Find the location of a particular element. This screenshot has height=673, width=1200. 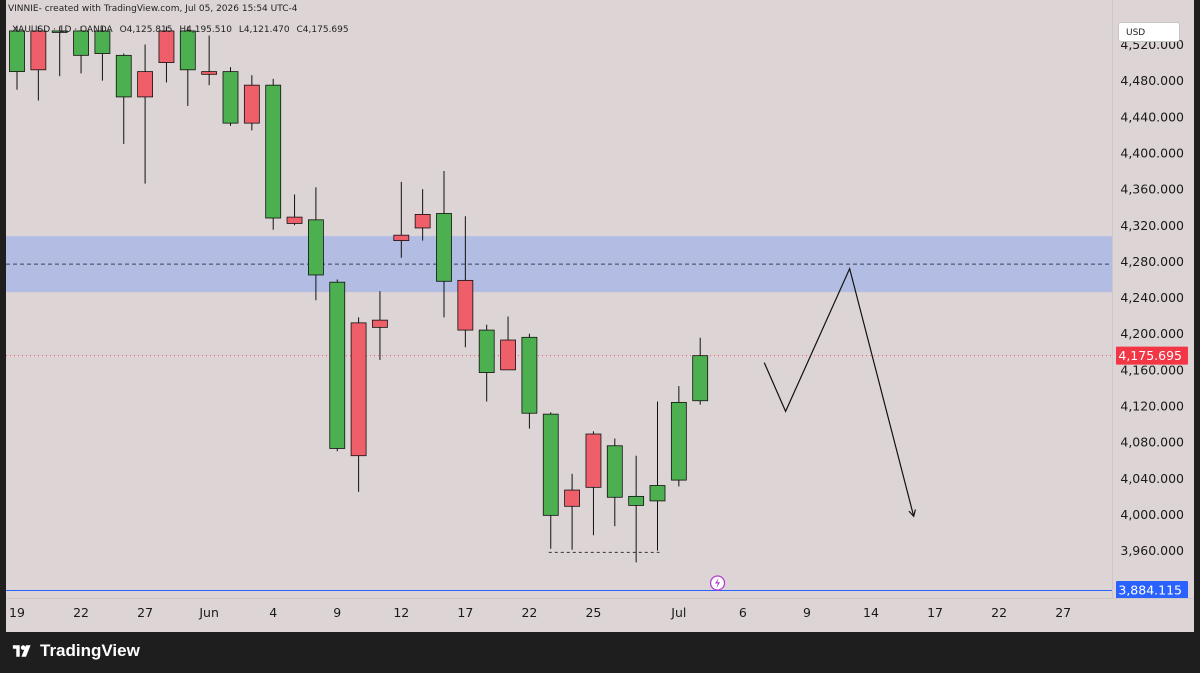

legend-close: C4,175.695 is located at coordinates (322, 30).